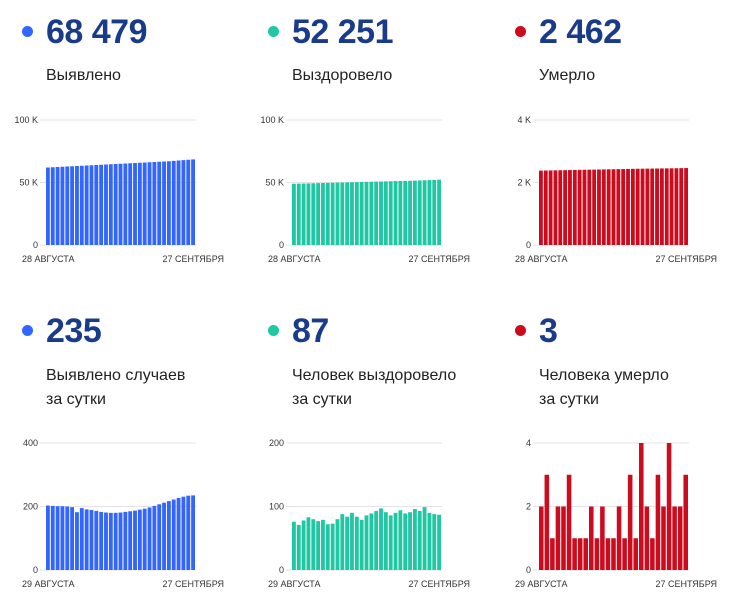 The width and height of the screenshot is (733, 605). I want to click on daily-deaths-label-line1: Человека умерло, so click(604, 375).